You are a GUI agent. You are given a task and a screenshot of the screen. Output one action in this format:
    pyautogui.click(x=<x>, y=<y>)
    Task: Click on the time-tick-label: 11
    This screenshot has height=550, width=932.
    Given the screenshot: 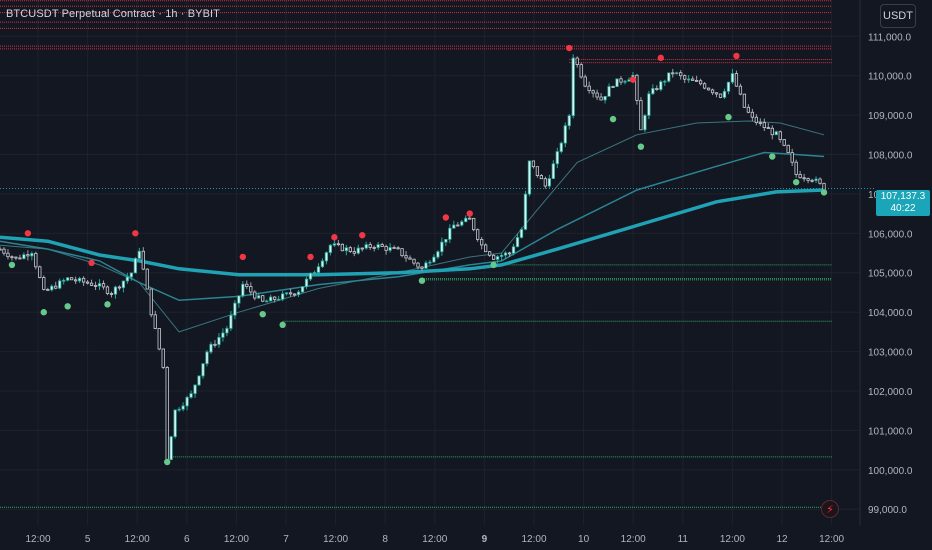 What is the action you would take?
    pyautogui.click(x=683, y=539)
    